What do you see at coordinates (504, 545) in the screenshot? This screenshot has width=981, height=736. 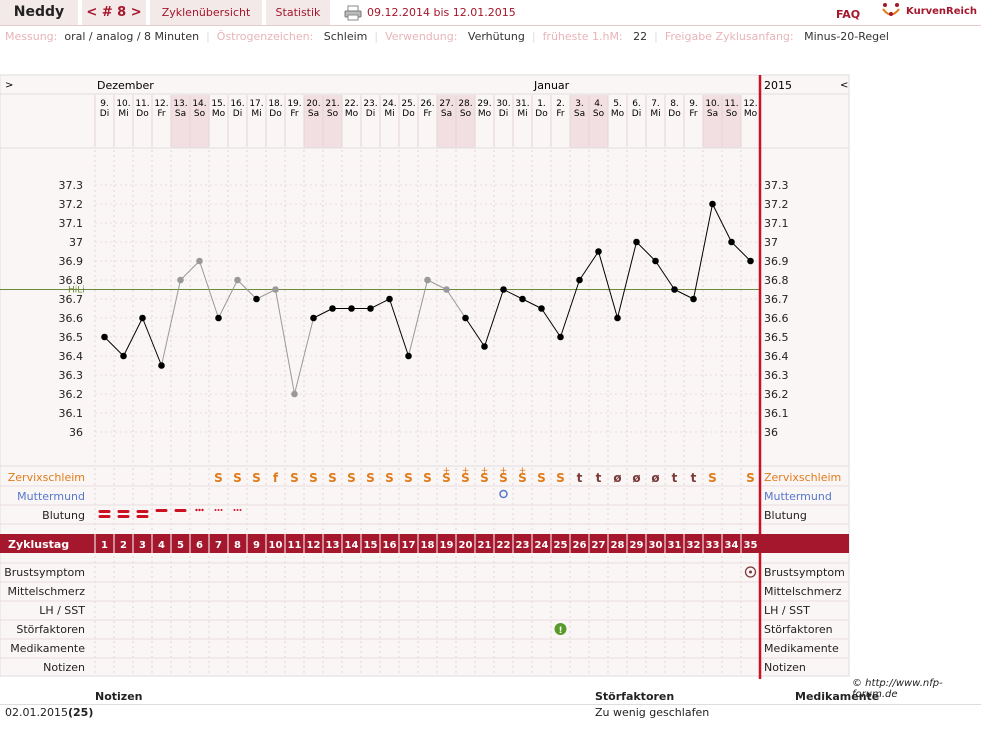 I see `cycle-day-number: 22` at bounding box center [504, 545].